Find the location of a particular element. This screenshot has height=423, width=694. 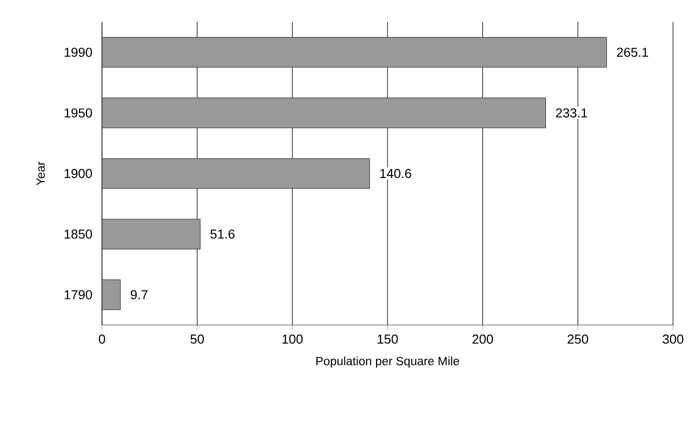

x-tick-label: 300 is located at coordinates (673, 339).